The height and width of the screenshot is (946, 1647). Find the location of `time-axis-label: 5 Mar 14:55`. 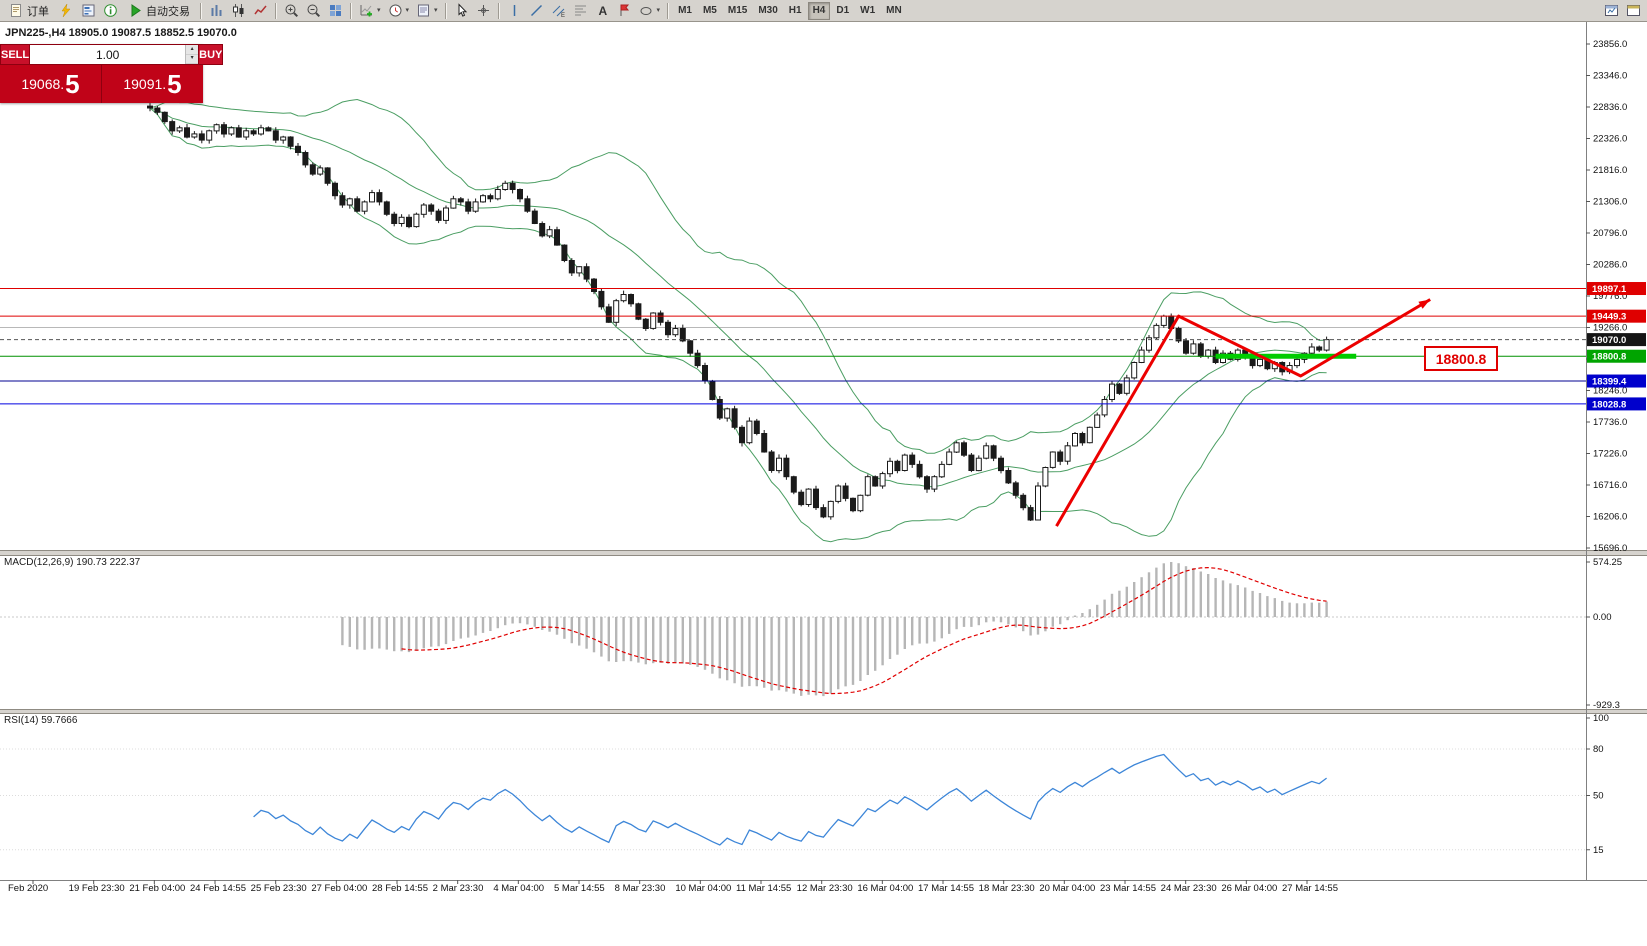

time-axis-label: 5 Mar 14:55 is located at coordinates (579, 888).